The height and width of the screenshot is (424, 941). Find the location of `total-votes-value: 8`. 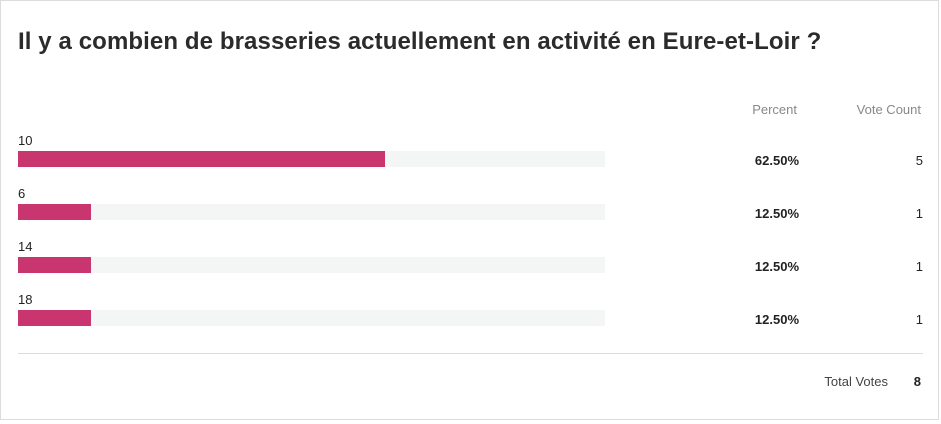

total-votes-value: 8 is located at coordinates (917, 381).